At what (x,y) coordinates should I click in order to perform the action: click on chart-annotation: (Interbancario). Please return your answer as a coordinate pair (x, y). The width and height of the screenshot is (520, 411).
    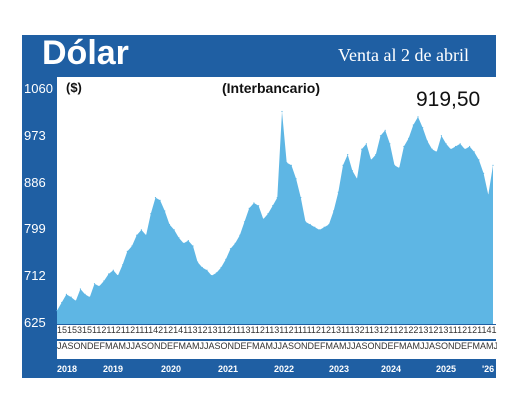
    Looking at the image, I should click on (271, 88).